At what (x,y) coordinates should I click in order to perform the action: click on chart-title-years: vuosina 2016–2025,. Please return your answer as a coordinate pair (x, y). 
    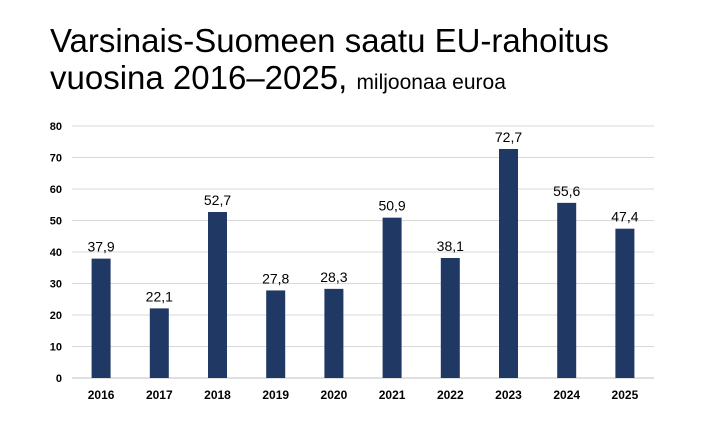
    Looking at the image, I should click on (199, 77).